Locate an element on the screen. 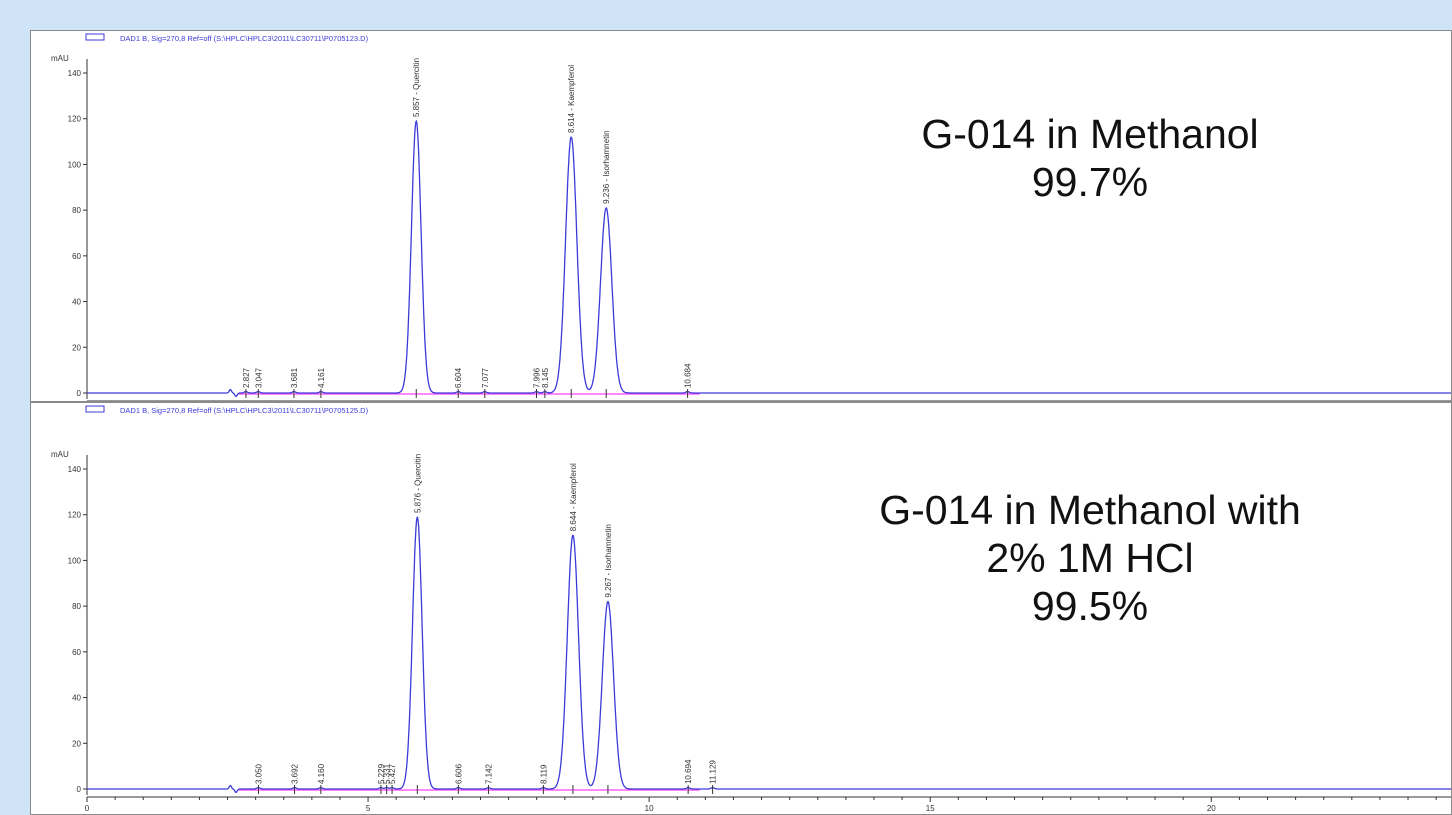 Image resolution: width=1452 pixels, height=815 pixels. sample-label-2-line-1: G-014 in Methanol with is located at coordinates (1090, 510).